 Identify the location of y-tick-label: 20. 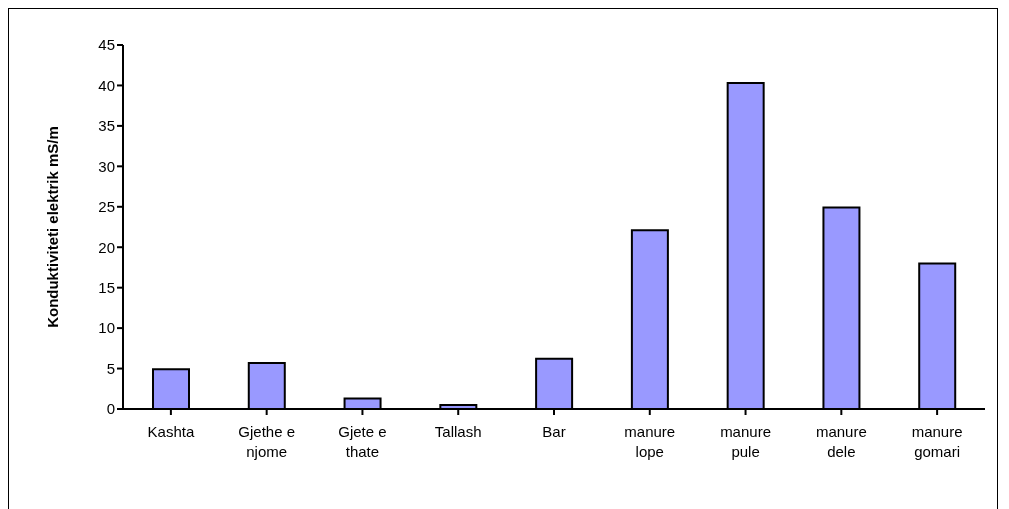
(106, 247).